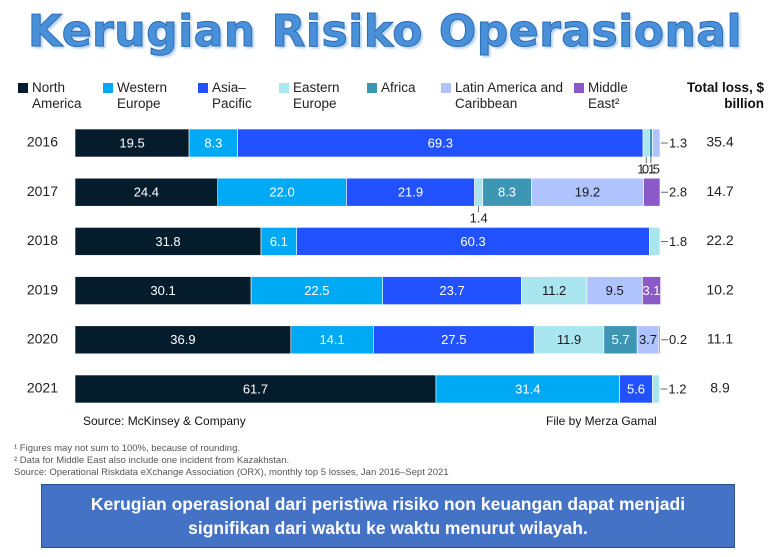 The image size is (770, 557). Describe the element at coordinates (509, 95) in the screenshot. I see `legend-label: Latin America and Caribbean` at that location.